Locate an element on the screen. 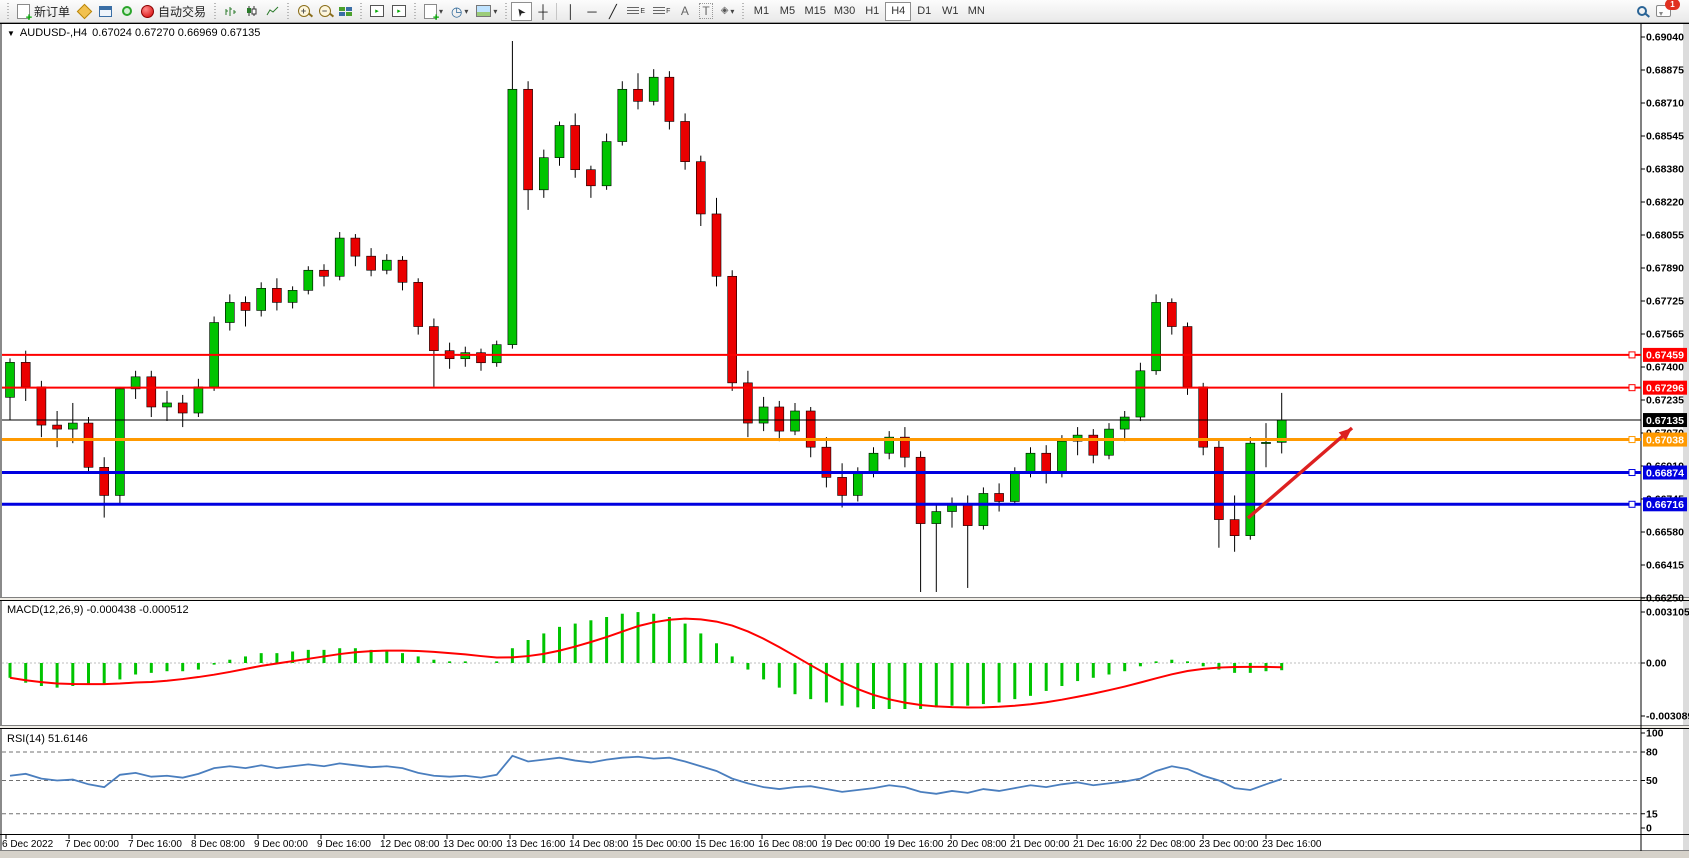  timeframe-m30-button: M30 is located at coordinates (844, 11).